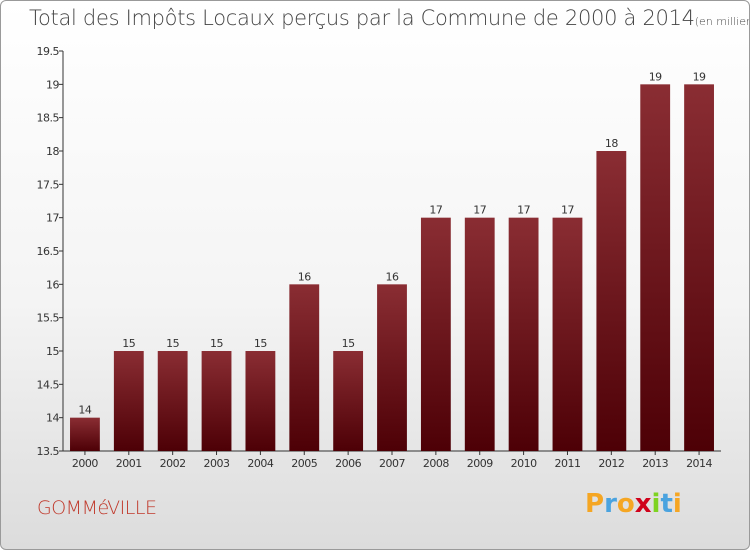  What do you see at coordinates (48, 184) in the screenshot?
I see `y-tick-label: 17.5` at bounding box center [48, 184].